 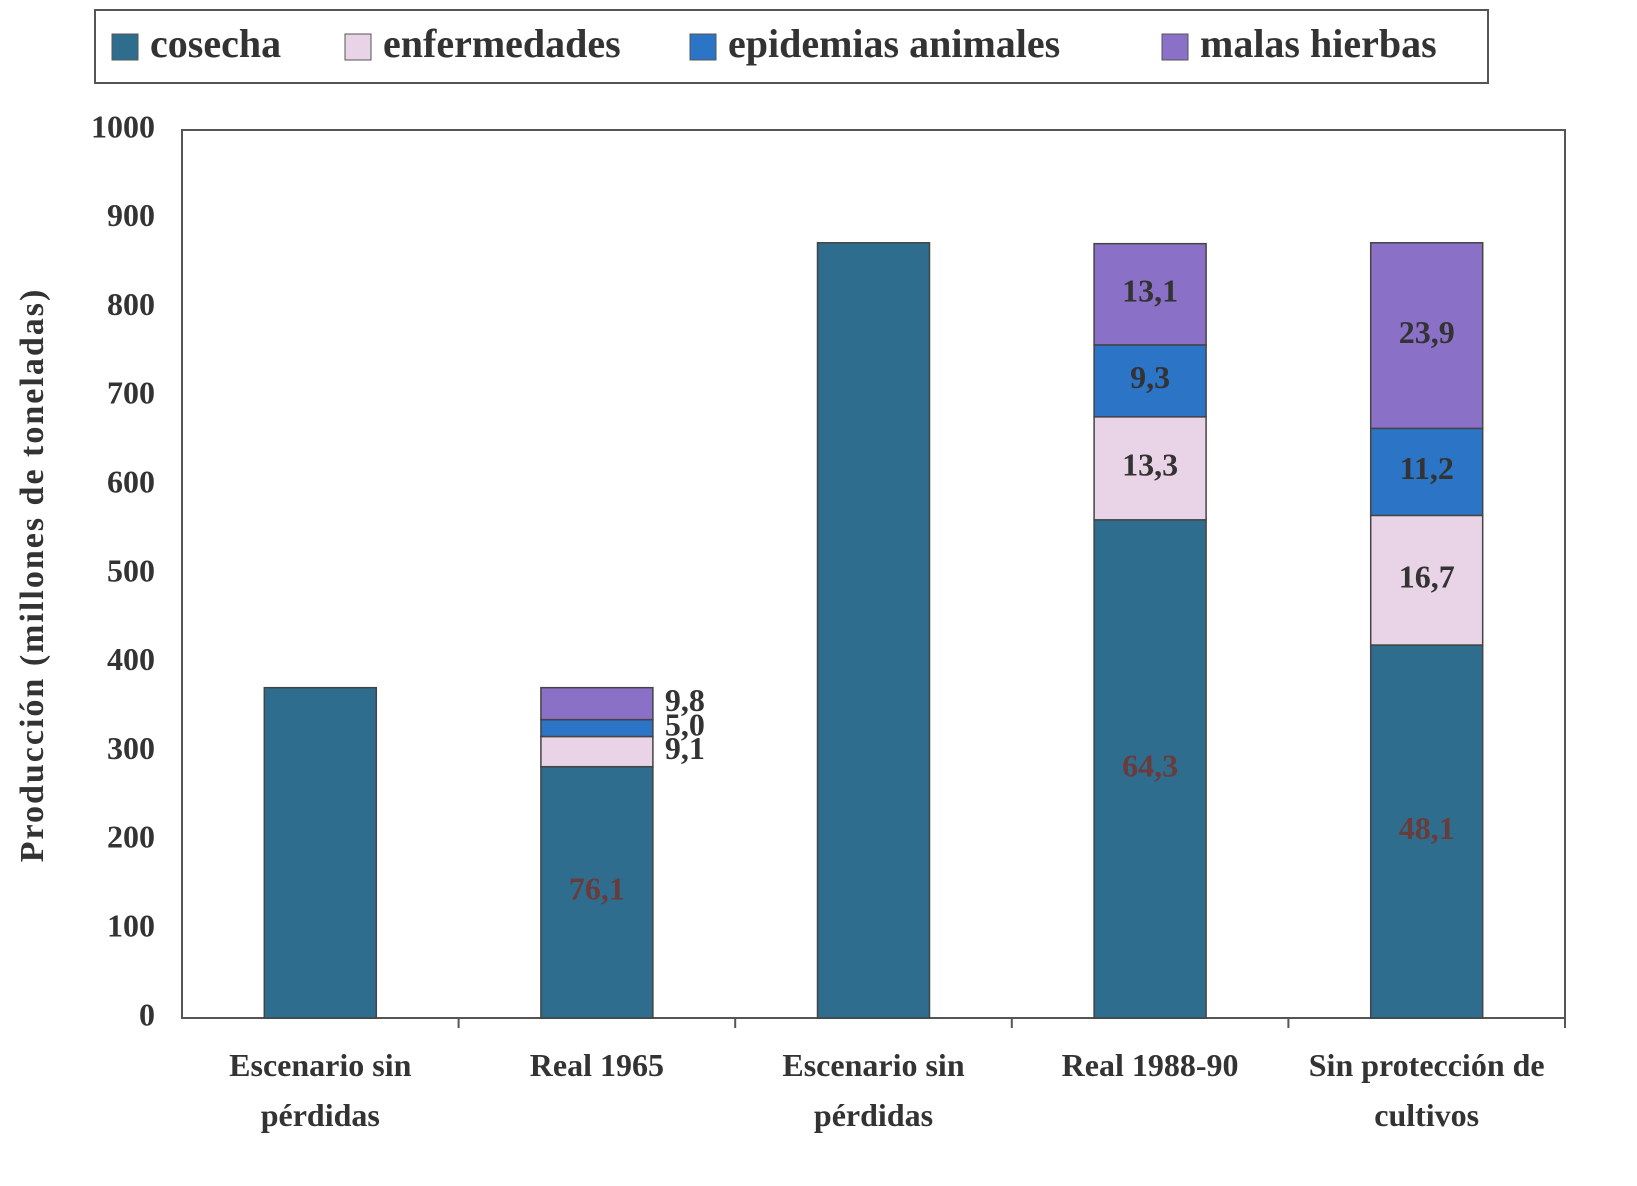 What do you see at coordinates (215, 43) in the screenshot?
I see `legend-label: cosecha` at bounding box center [215, 43].